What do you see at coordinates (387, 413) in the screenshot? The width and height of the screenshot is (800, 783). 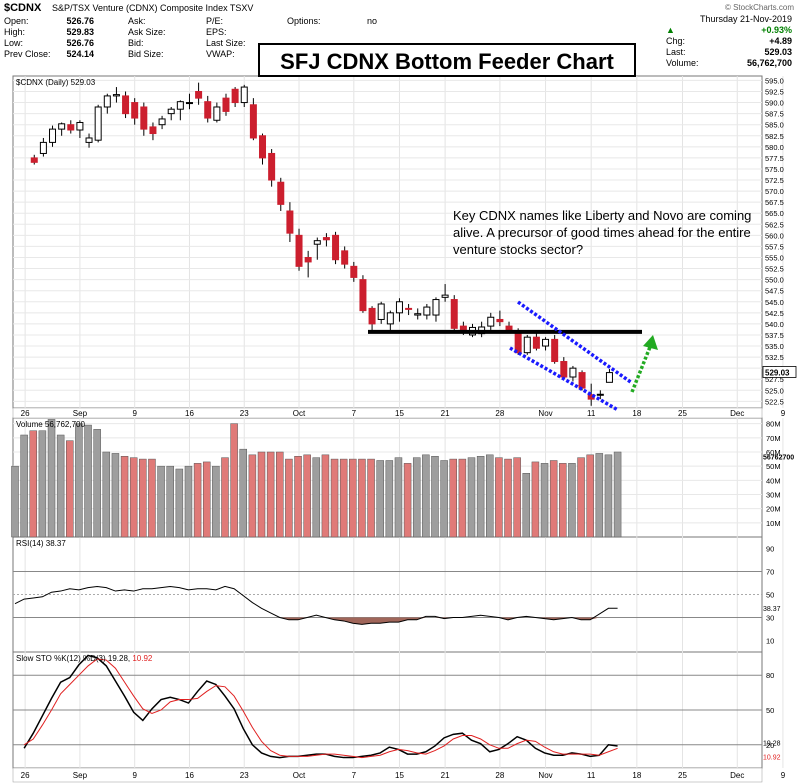 I see `x-axis-strip-top` at bounding box center [387, 413].